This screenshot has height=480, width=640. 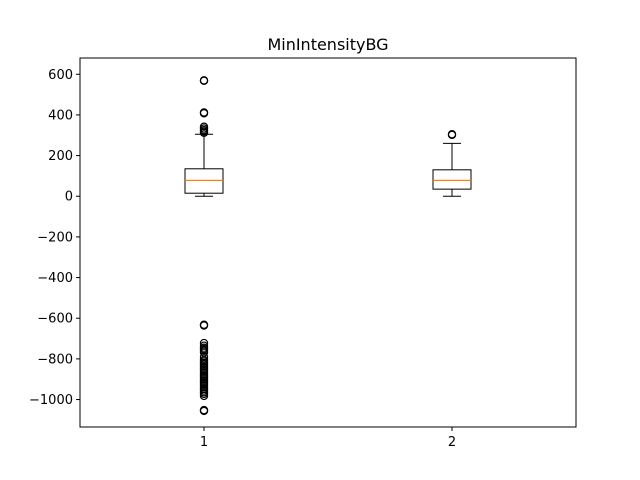 What do you see at coordinates (452, 442) in the screenshot?
I see `x-tick-label: 2` at bounding box center [452, 442].